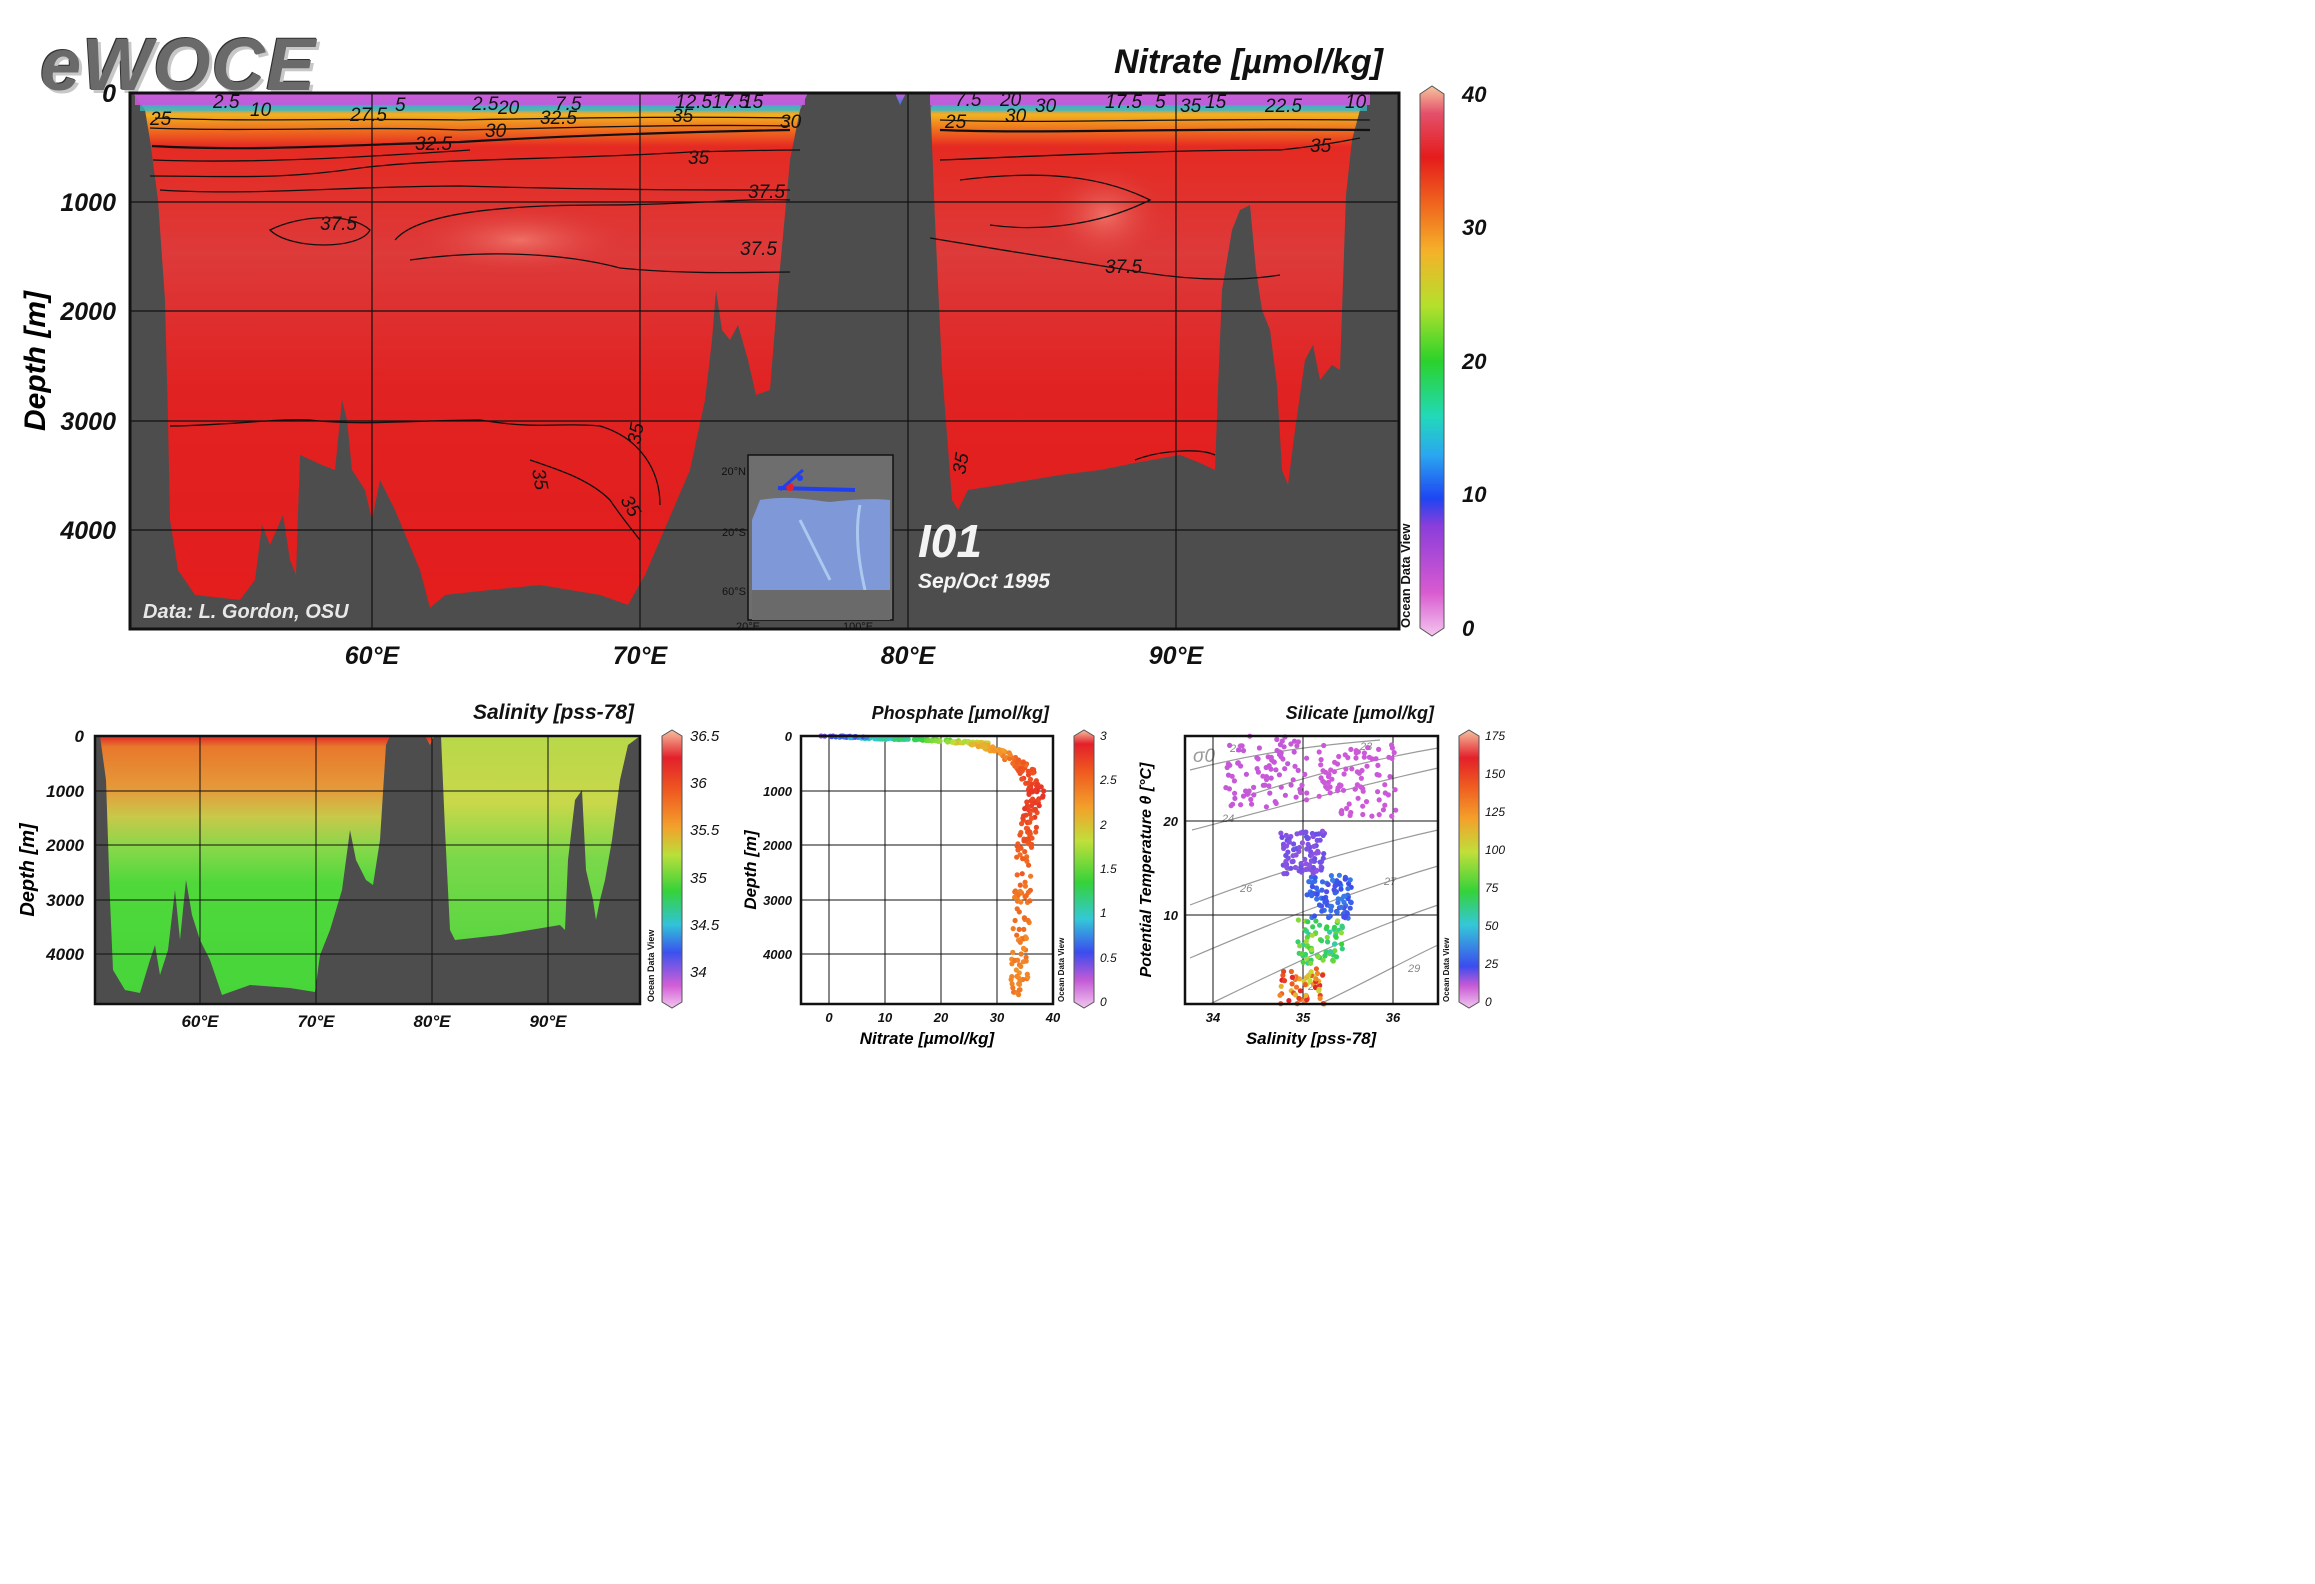  I want to click on nitrate-colorbar, so click(1432, 361).